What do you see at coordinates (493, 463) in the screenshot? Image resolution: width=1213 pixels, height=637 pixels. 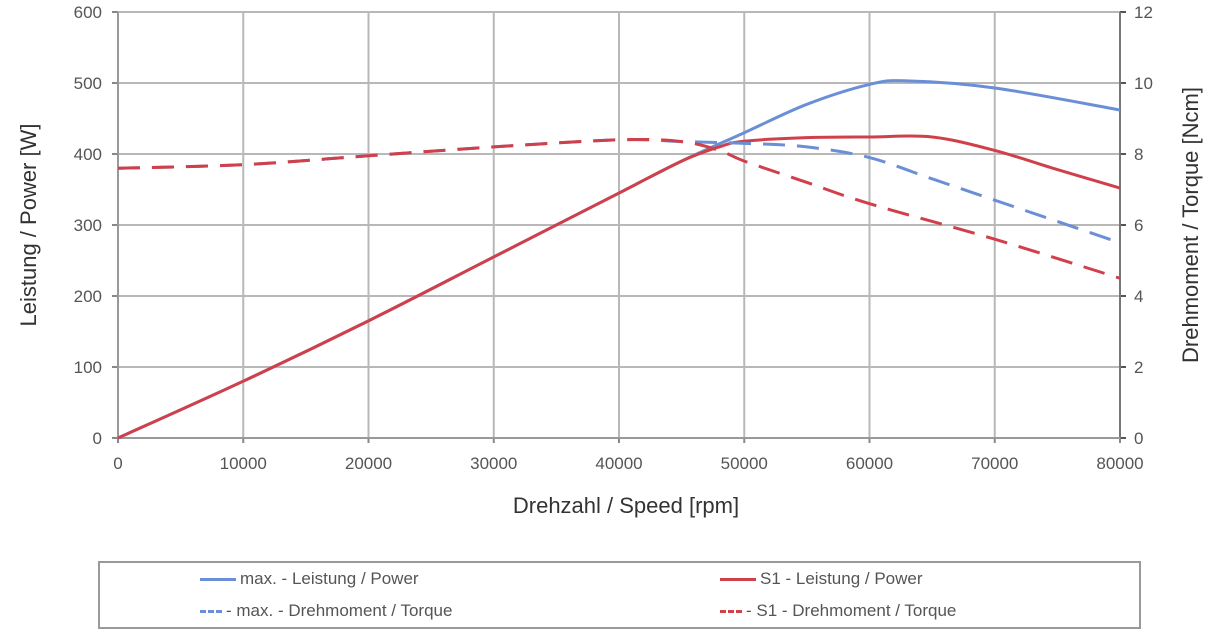 I see `x-tick-label: 30000` at bounding box center [493, 463].